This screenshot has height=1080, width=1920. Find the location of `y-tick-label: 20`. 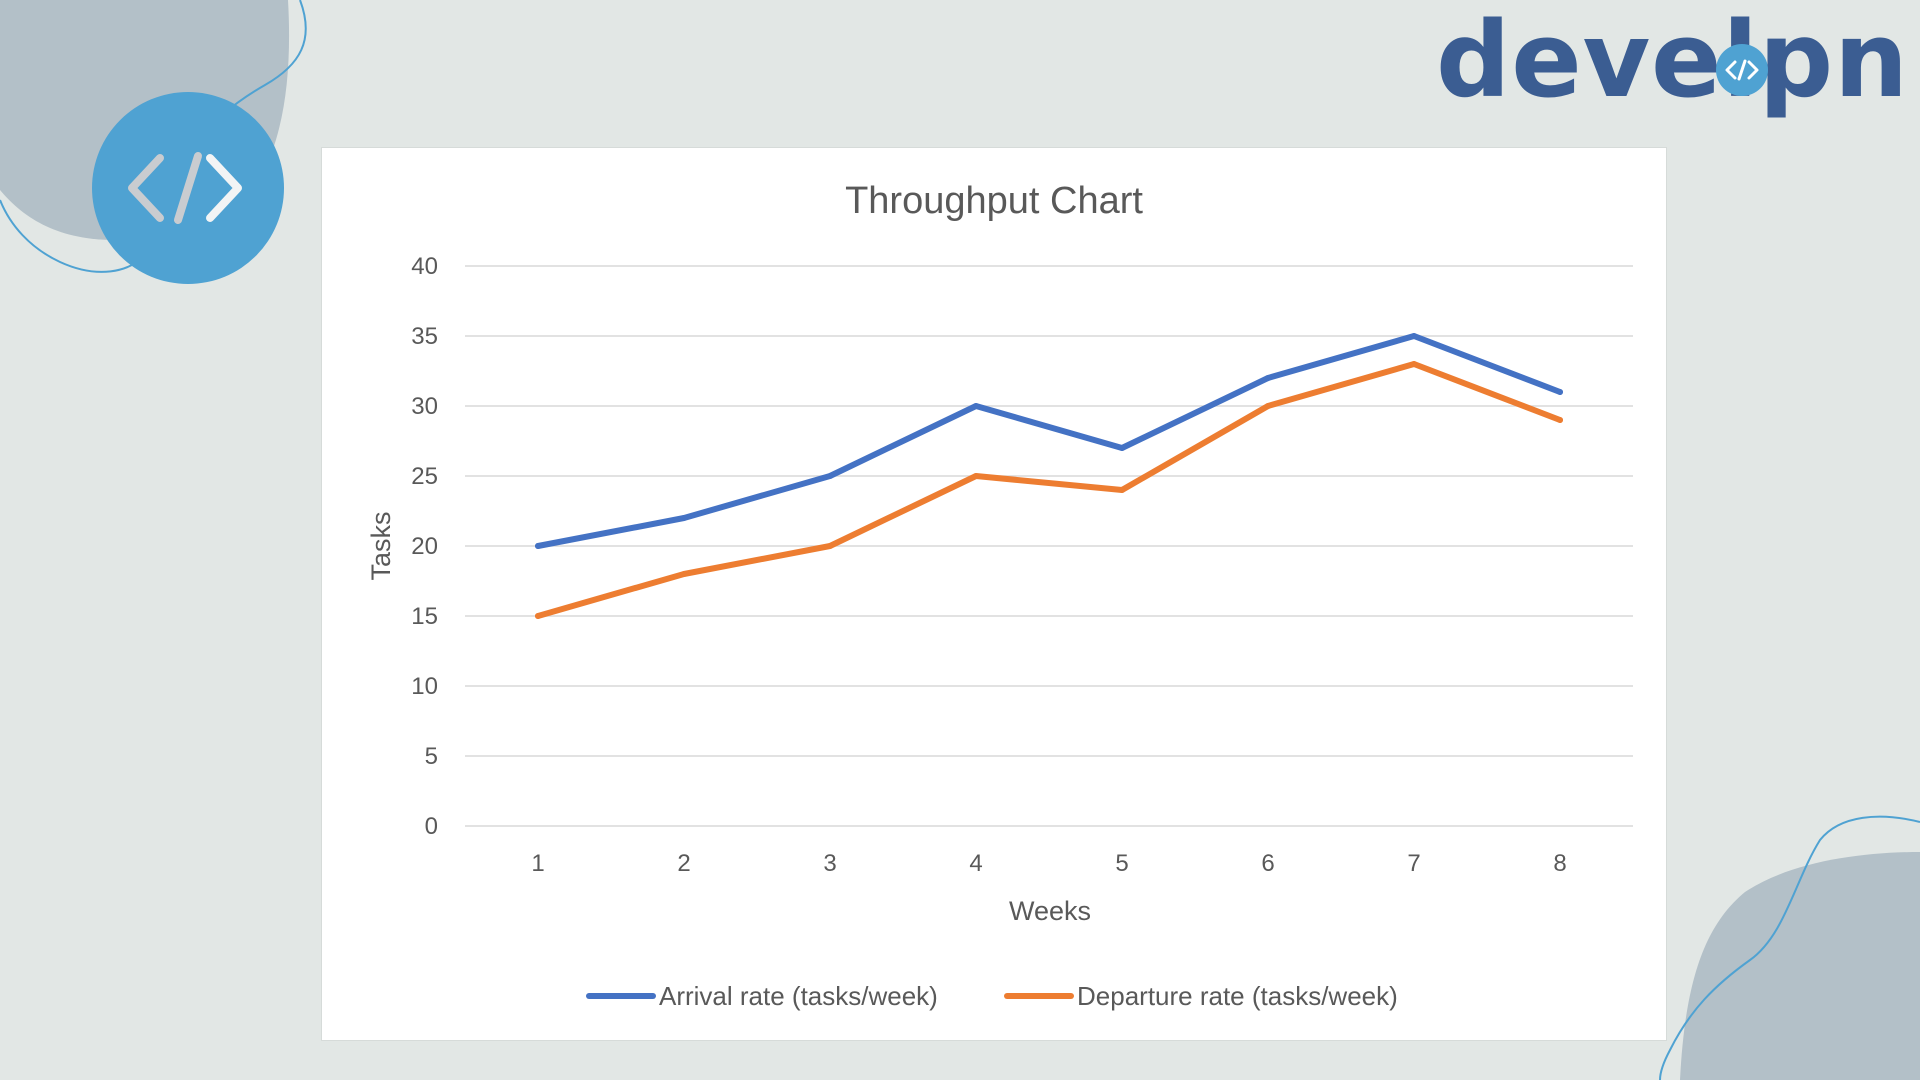

y-tick-label: 20 is located at coordinates (424, 546).